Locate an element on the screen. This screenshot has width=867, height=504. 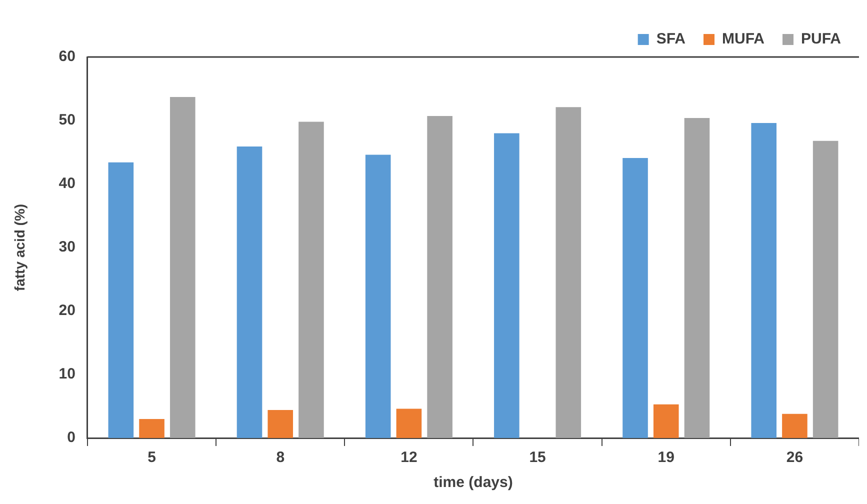
x-tick-label: 26 is located at coordinates (795, 457).